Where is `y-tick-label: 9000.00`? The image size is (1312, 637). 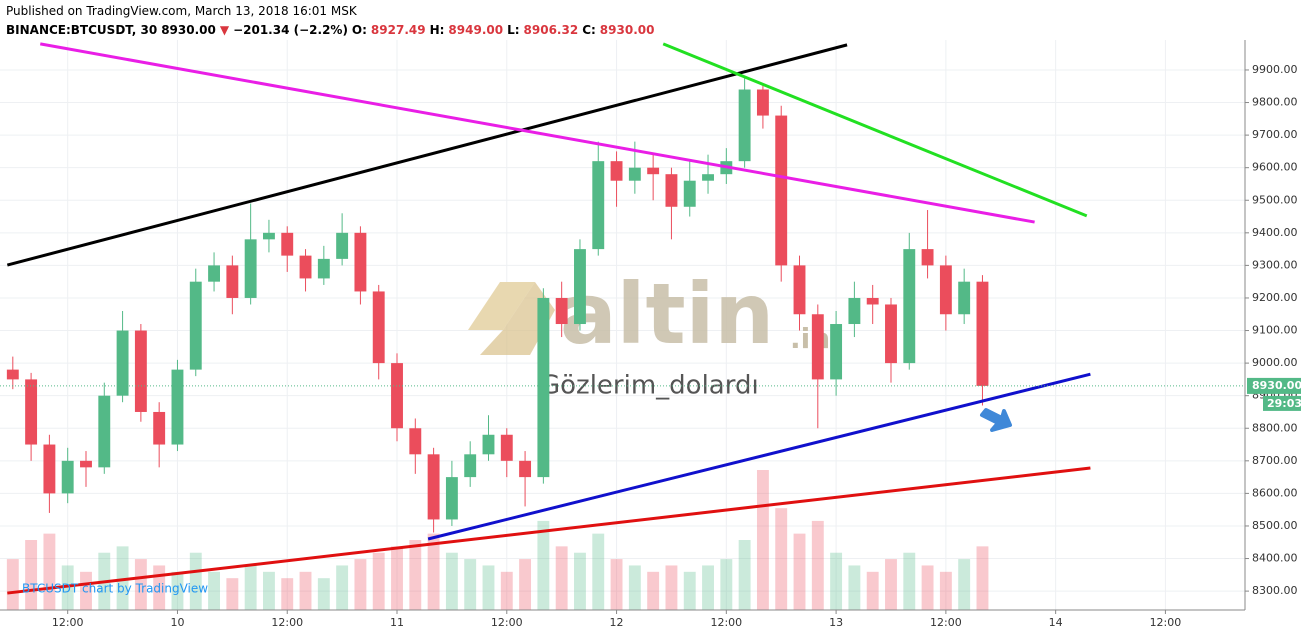 y-tick-label: 9000.00 is located at coordinates (1275, 362).